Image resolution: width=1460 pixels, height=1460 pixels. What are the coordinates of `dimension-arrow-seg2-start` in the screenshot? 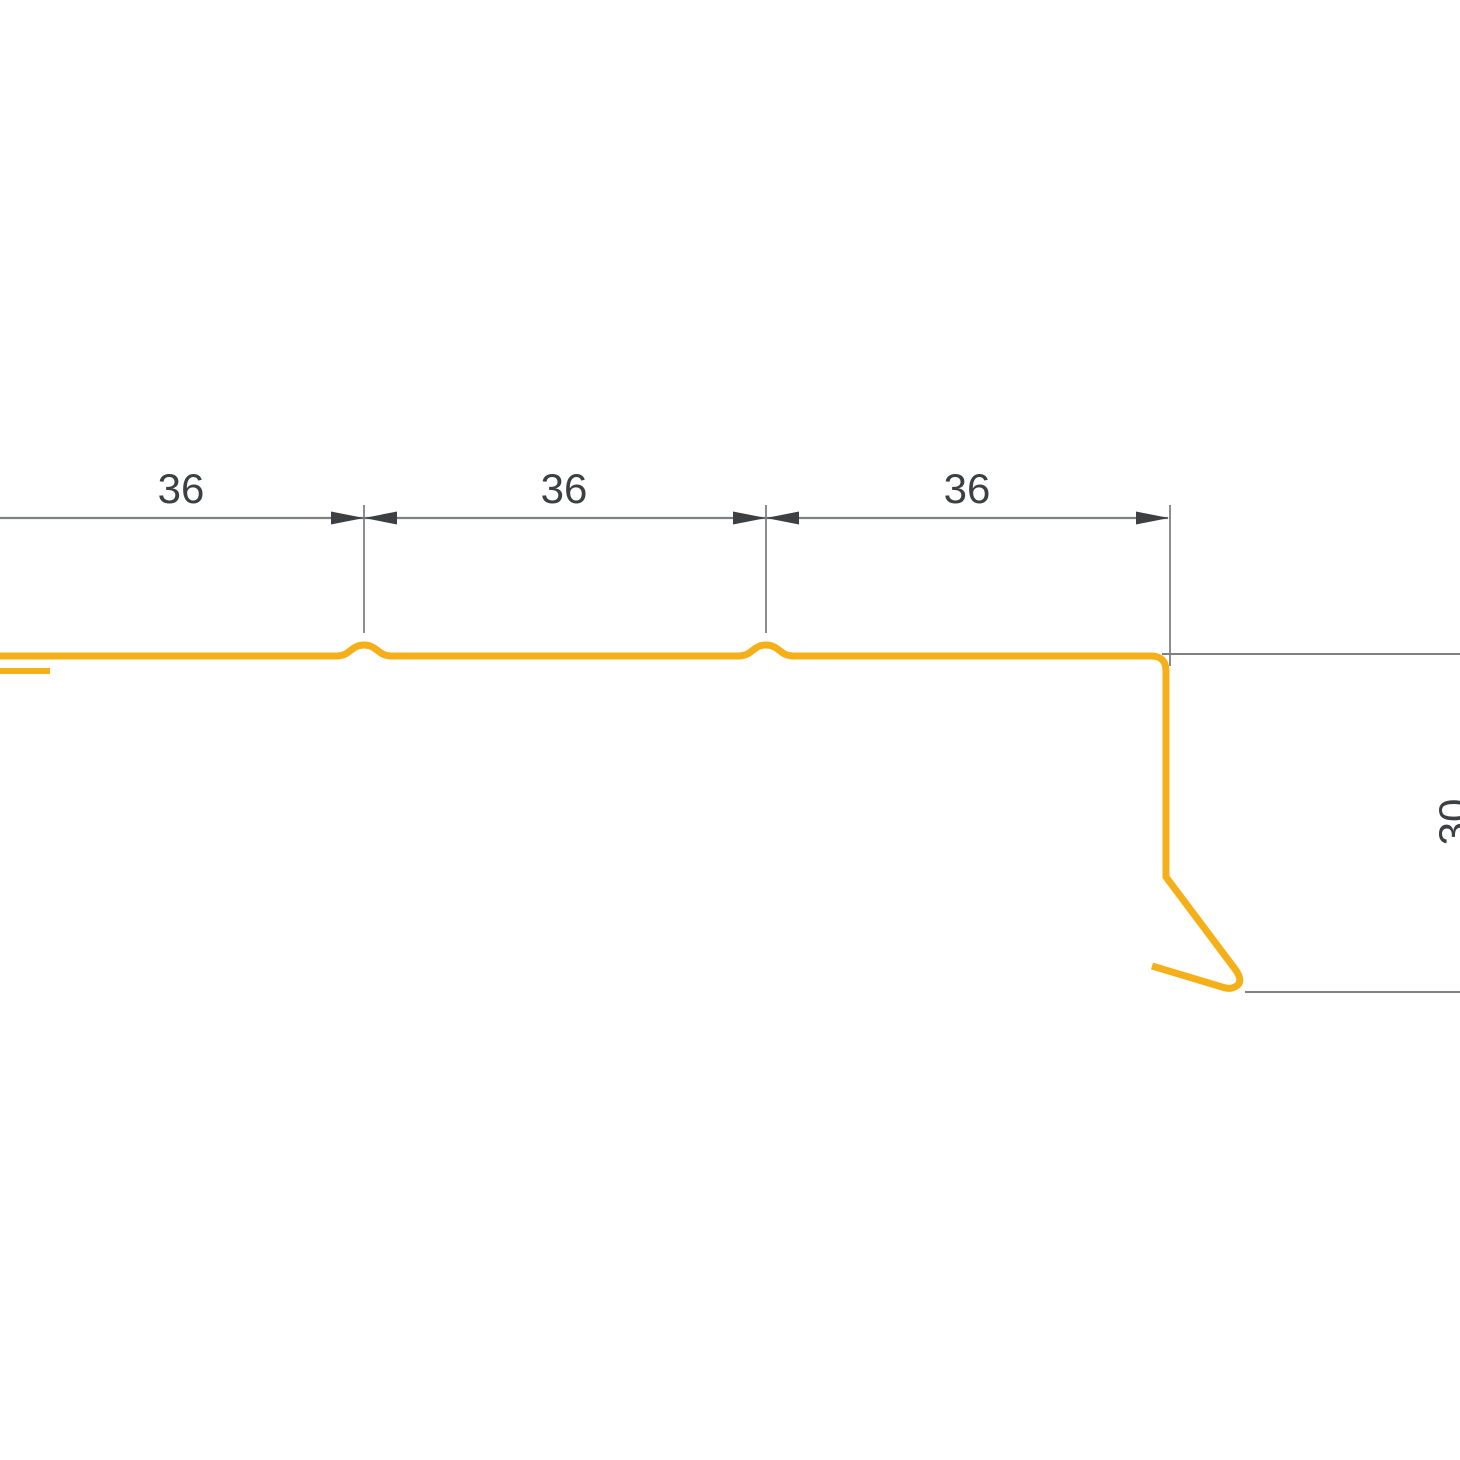 It's located at (380, 518).